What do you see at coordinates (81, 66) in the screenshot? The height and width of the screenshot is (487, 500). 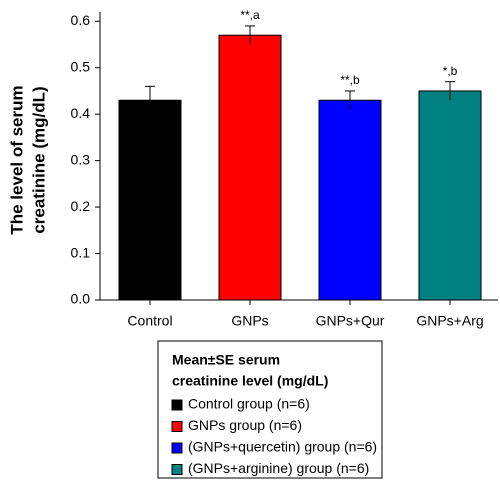 I see `y-tick-label: 0.5` at bounding box center [81, 66].